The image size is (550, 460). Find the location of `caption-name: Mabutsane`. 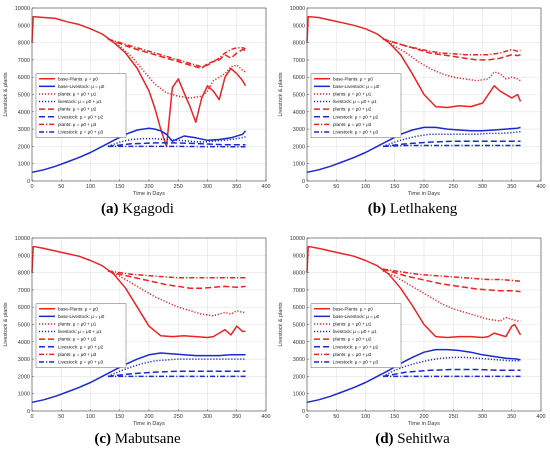

caption-name: Mabutsane is located at coordinates (147, 439).